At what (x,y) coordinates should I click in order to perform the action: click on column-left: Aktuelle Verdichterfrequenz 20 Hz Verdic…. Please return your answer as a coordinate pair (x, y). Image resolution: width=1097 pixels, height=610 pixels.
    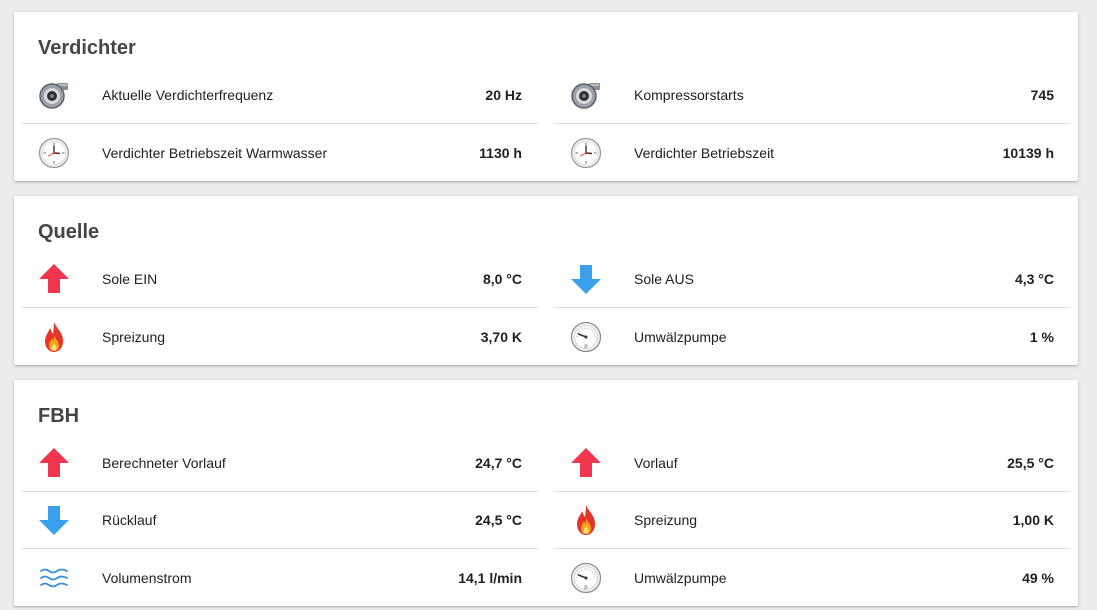
    Looking at the image, I should click on (280, 124).